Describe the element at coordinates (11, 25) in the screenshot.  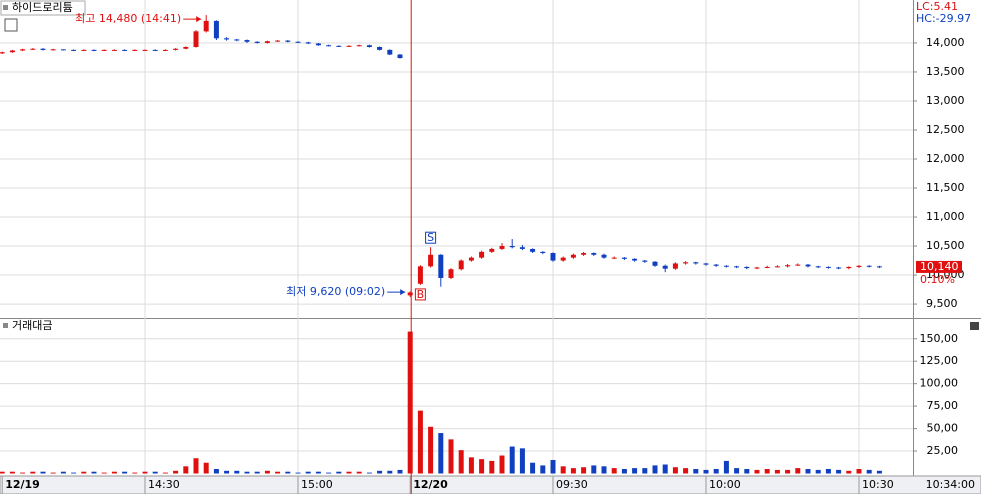
I see `calendar-button` at that location.